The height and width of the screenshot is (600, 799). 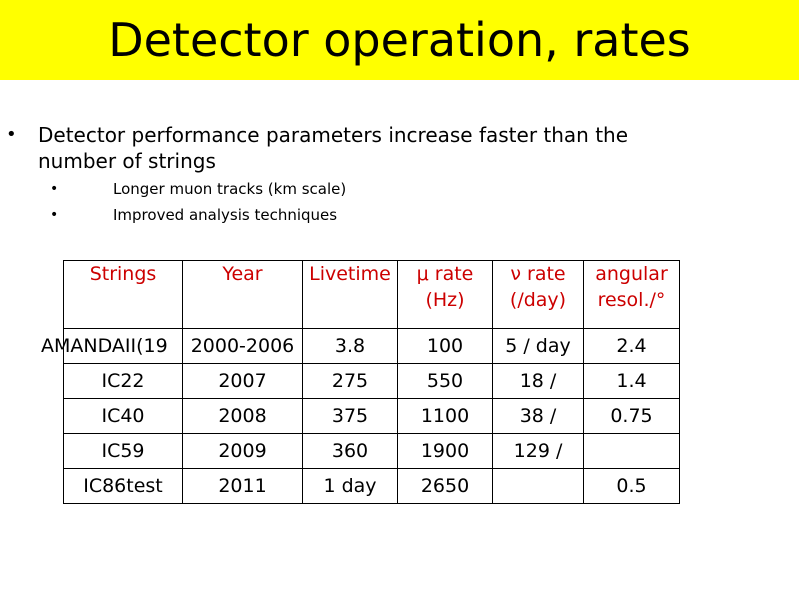 What do you see at coordinates (350, 381) in the screenshot?
I see `cell-livetime: 275` at bounding box center [350, 381].